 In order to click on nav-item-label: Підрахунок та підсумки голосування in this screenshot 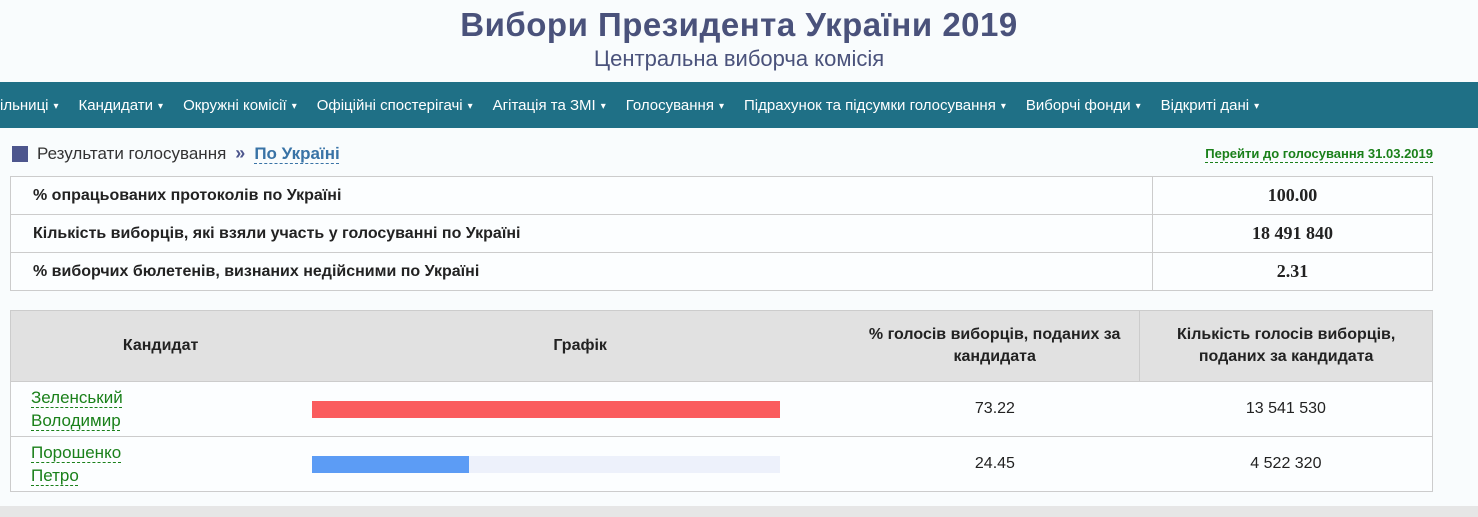, I will do `click(869, 105)`.